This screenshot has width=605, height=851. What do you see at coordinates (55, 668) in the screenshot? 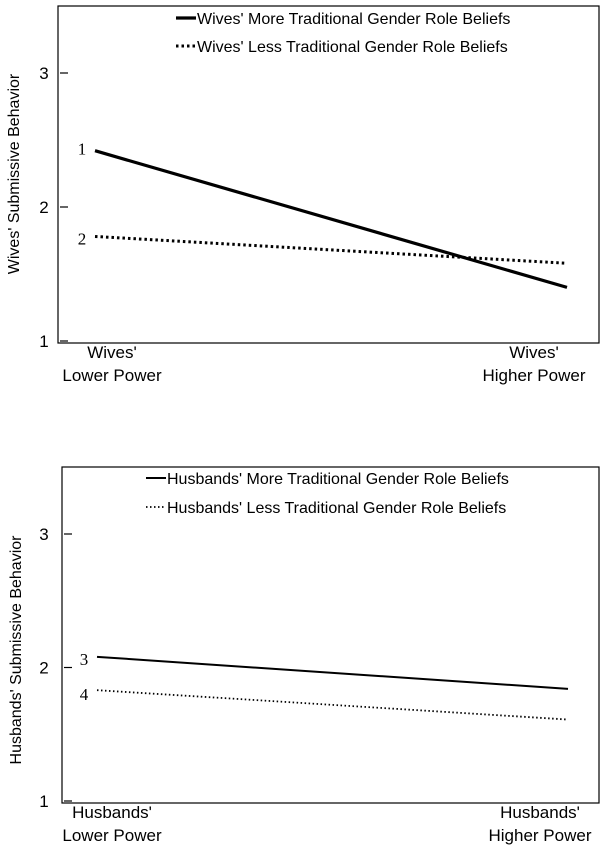
I see `husbands-y-ticks: 1 2 3` at bounding box center [55, 668].